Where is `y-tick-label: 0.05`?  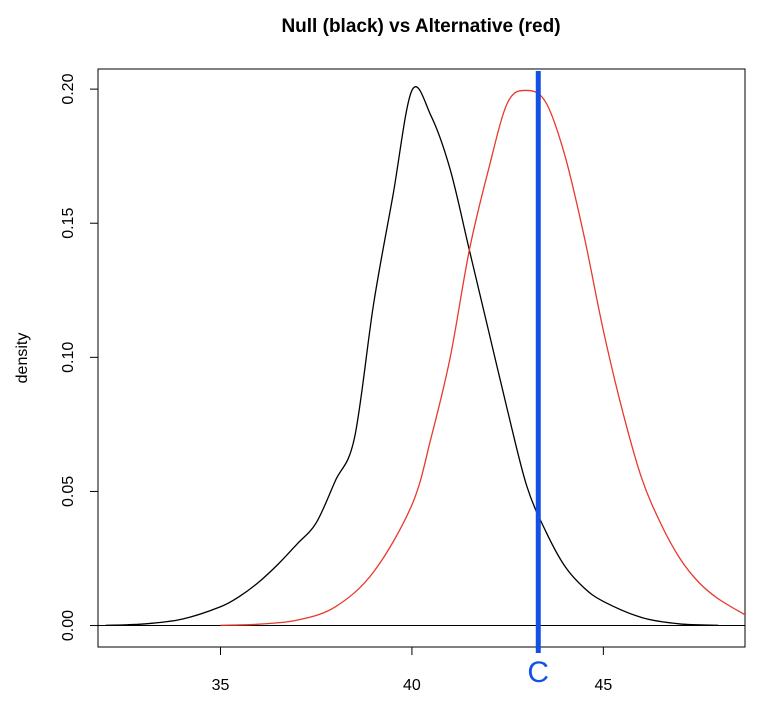 y-tick-label: 0.05 is located at coordinates (68, 491).